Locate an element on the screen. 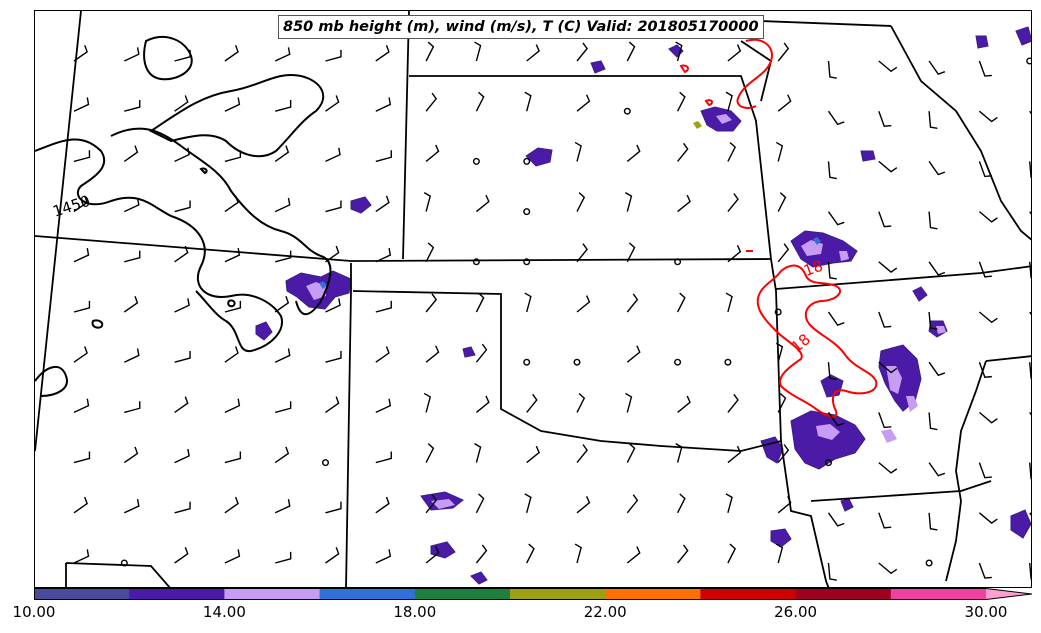 Image resolution: width=1041 pixels, height=633 pixels. colorbar-tick-label: 14.00 is located at coordinates (224, 612).